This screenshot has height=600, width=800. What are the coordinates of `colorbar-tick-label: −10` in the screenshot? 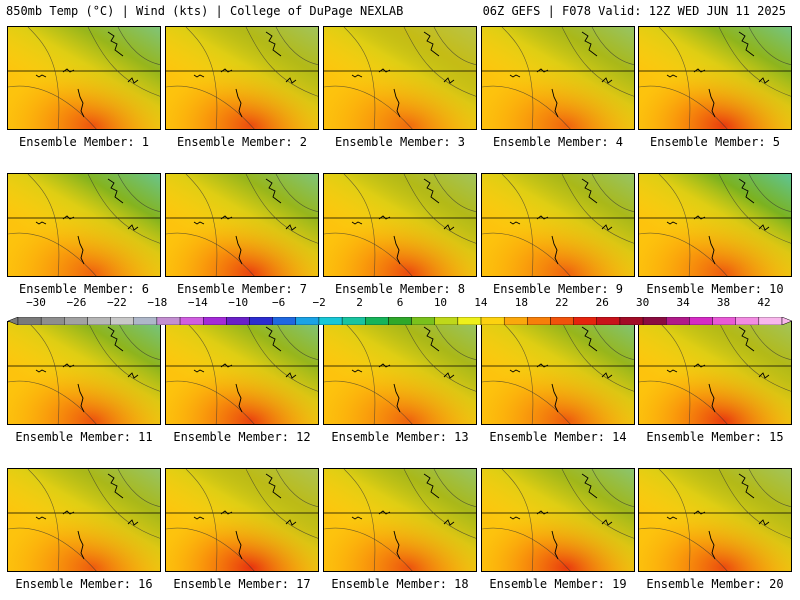 It's located at (238, 302).